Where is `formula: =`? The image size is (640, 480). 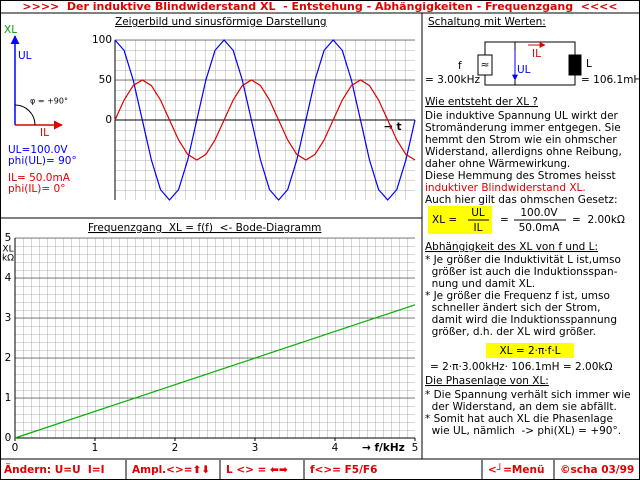
formula: = is located at coordinates (504, 220).